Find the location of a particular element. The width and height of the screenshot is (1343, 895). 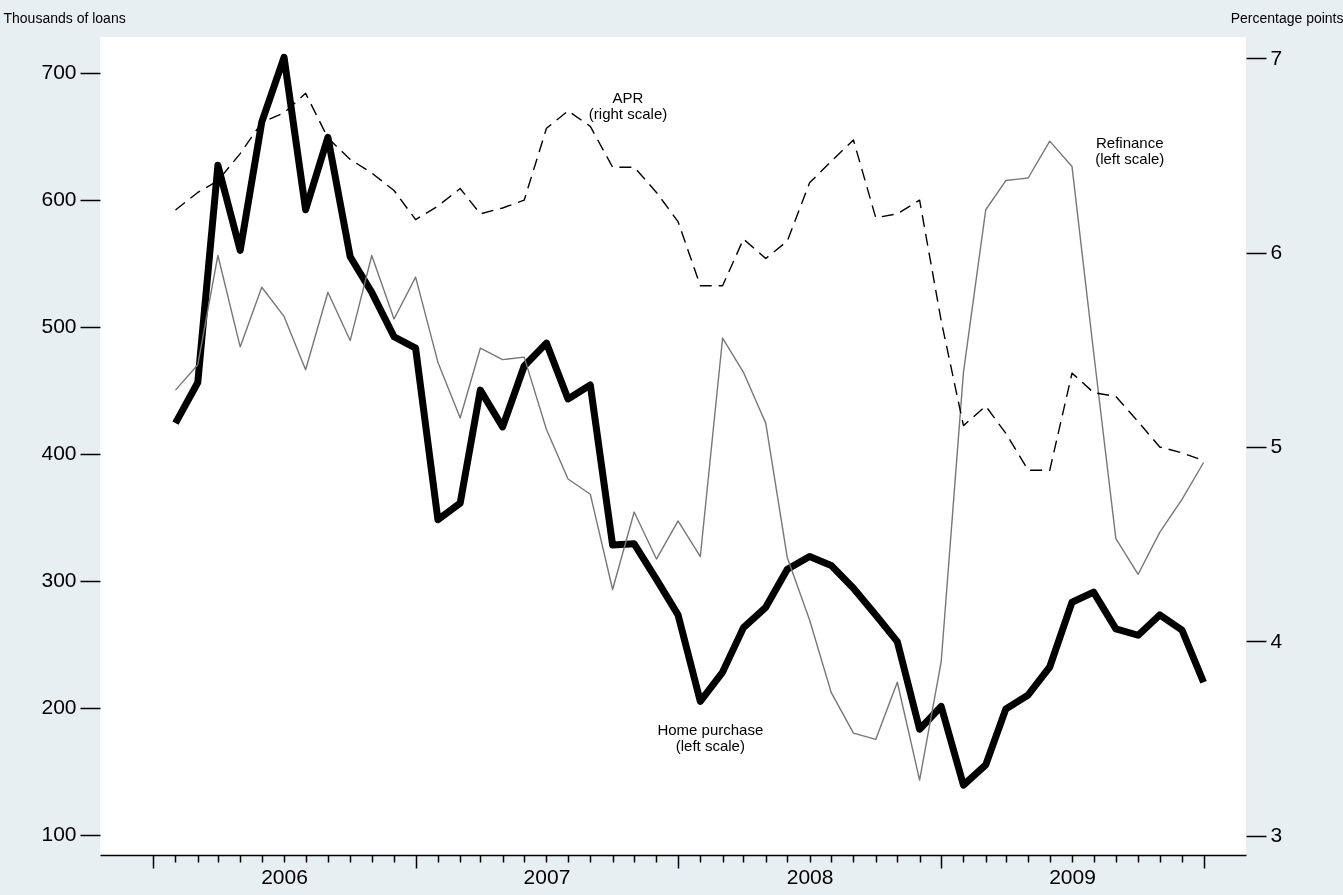

y-tick-label: 100 is located at coordinates (59, 834).